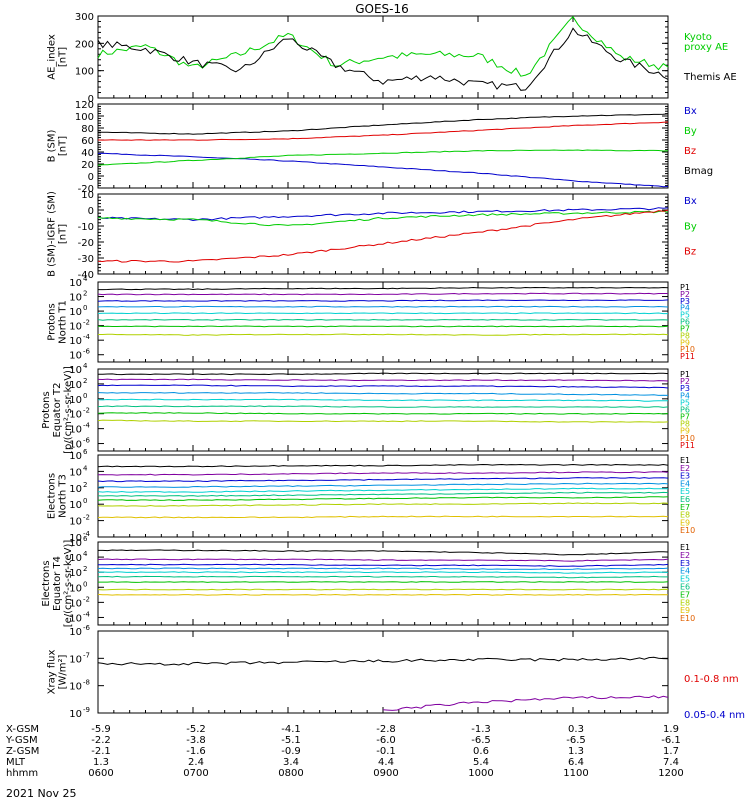  Describe the element at coordinates (22, 751) in the screenshot. I see `xaxis-row-label: Z-GSM` at that location.